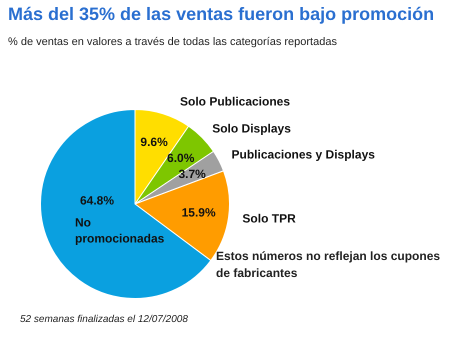 The width and height of the screenshot is (460, 345). I want to click on text: Estos números no reflejan los cupones de fabricantes, so click(329, 265).